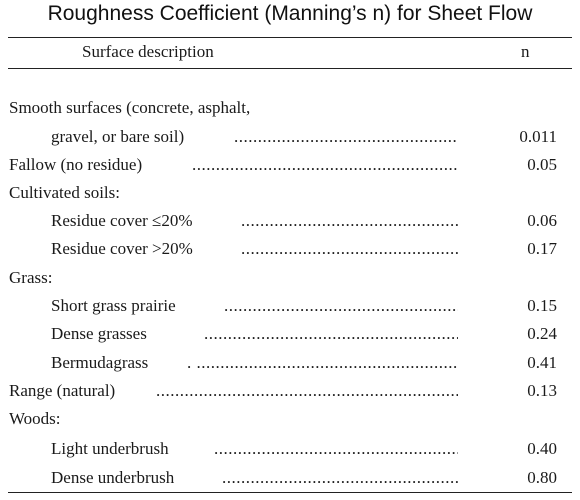  I want to click on row-label: Cultivated soils:, so click(64, 192).